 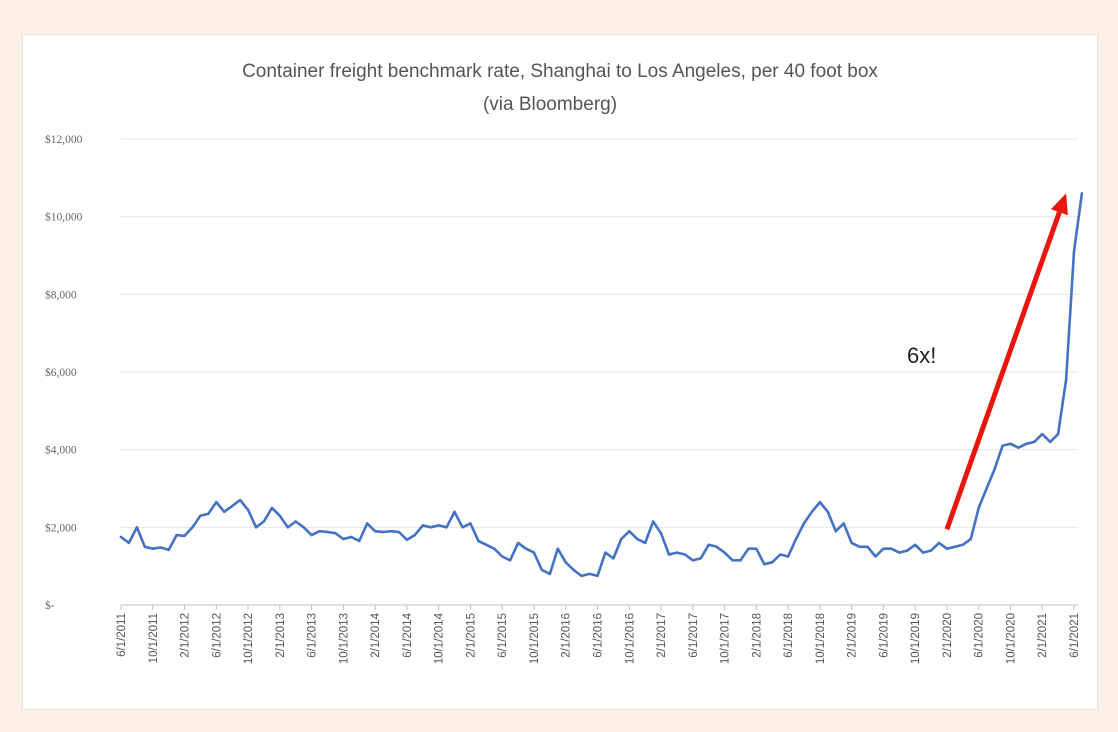 What do you see at coordinates (726, 638) in the screenshot?
I see `x-tick-label: 10/1/2017` at bounding box center [726, 638].